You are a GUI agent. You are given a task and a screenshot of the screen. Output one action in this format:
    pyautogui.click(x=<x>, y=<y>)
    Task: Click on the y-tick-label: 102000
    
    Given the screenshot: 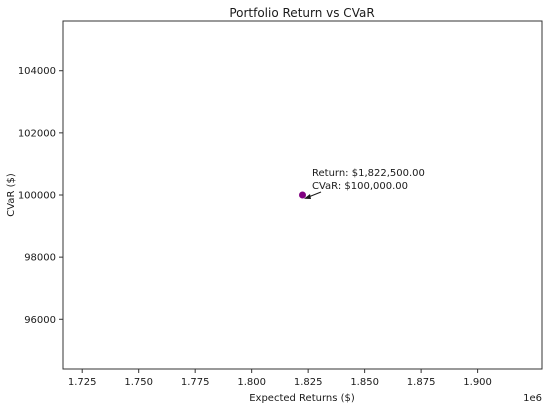 What is the action you would take?
    pyautogui.click(x=37, y=133)
    